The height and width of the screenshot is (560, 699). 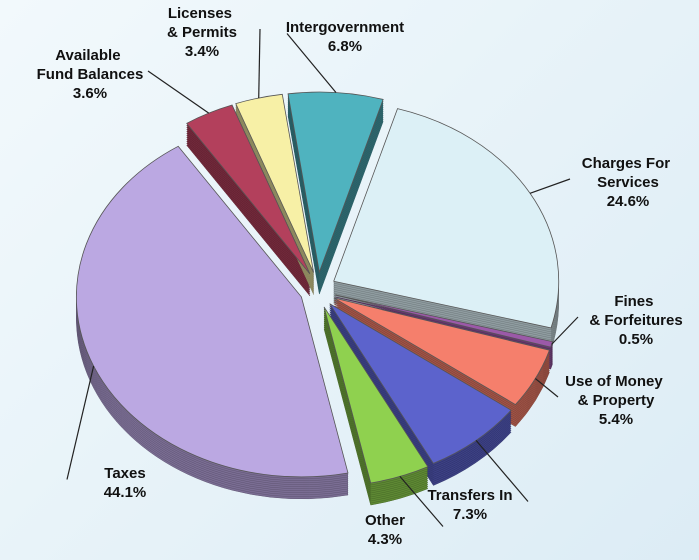 What do you see at coordinates (90, 65) in the screenshot?
I see `category-label: Available Fund Balances` at bounding box center [90, 65].